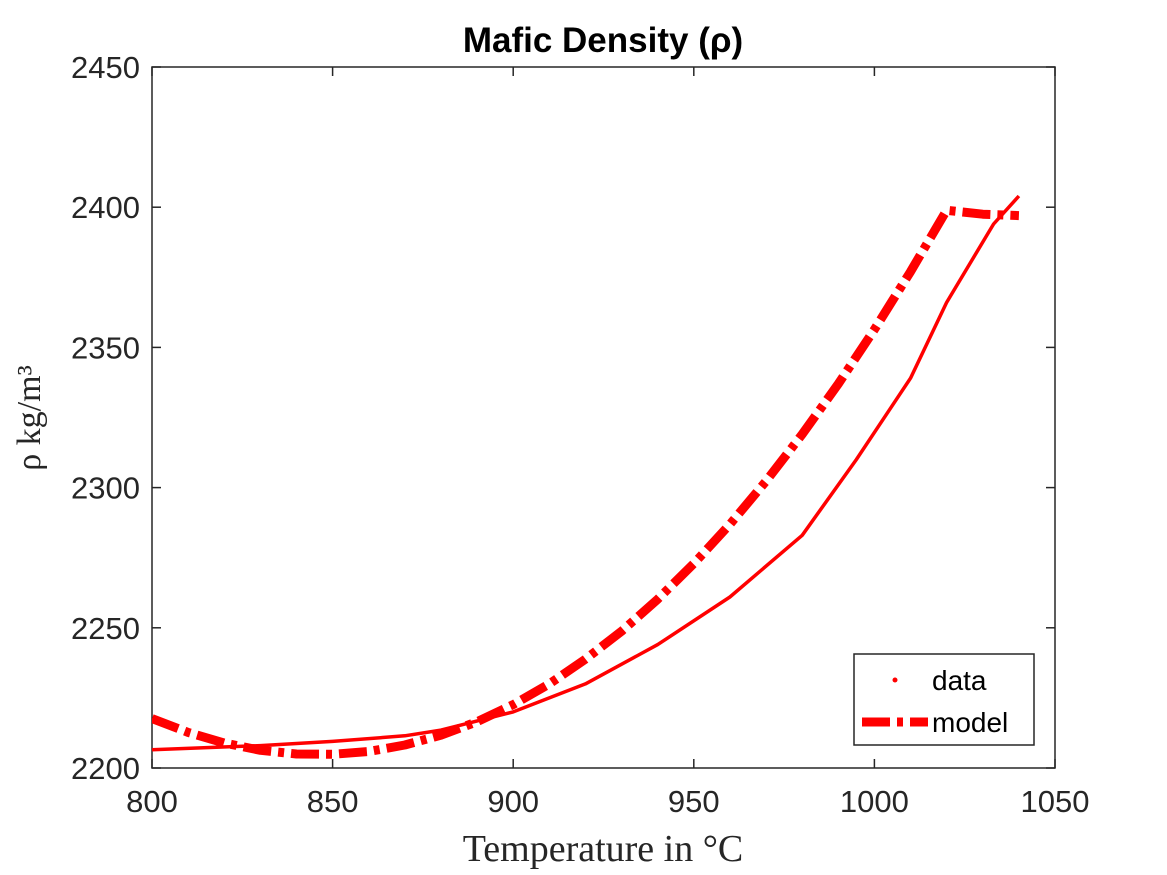 This screenshot has height=875, width=1167. Describe the element at coordinates (105, 628) in the screenshot. I see `y-tick-label: 2250` at that location.